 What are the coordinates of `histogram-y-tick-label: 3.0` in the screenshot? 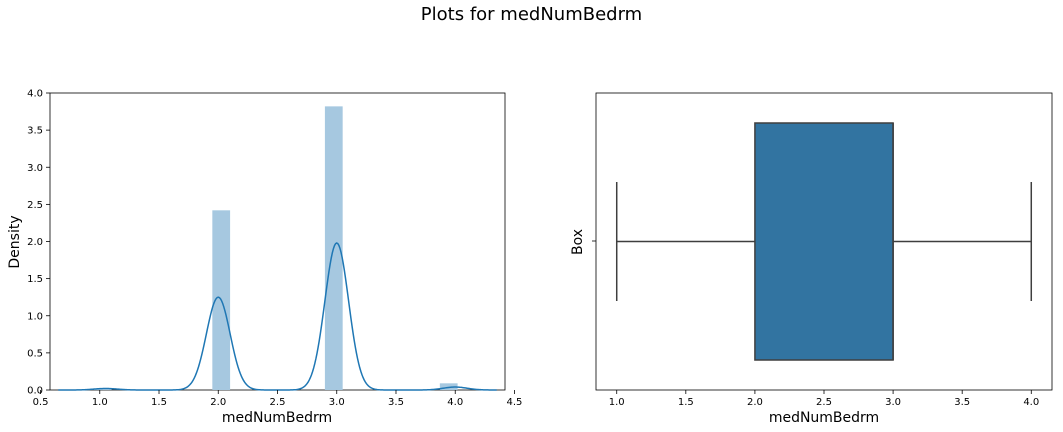 It's located at (35, 168).